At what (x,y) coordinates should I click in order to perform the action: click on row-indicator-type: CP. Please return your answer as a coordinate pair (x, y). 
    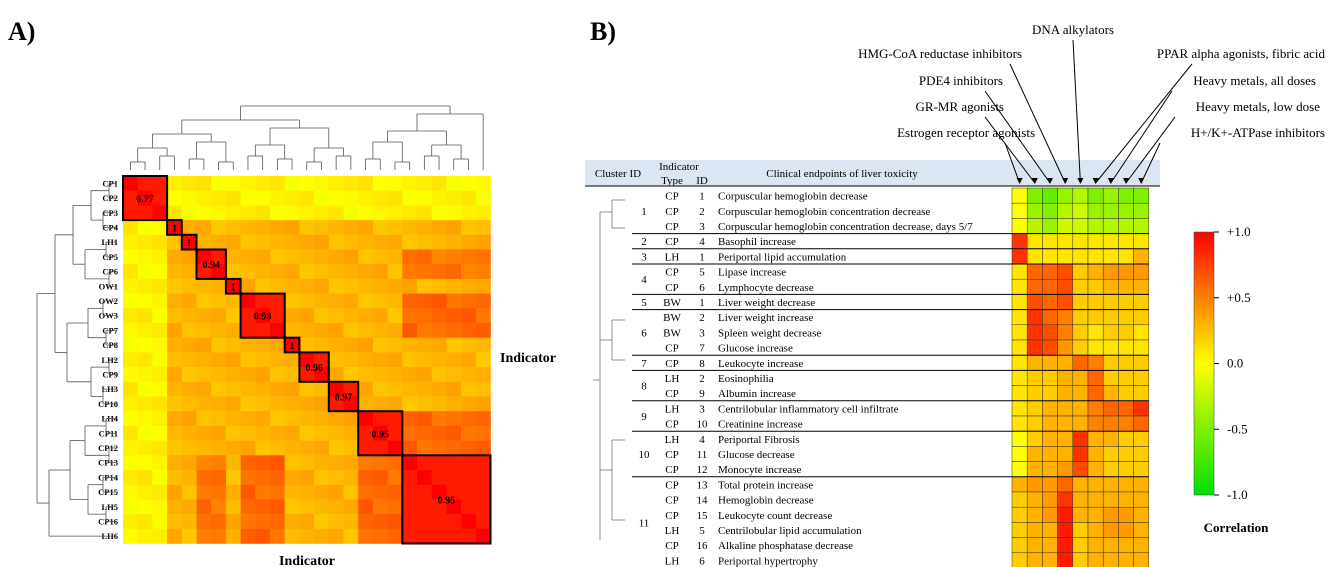
    Looking at the image, I should click on (671, 242).